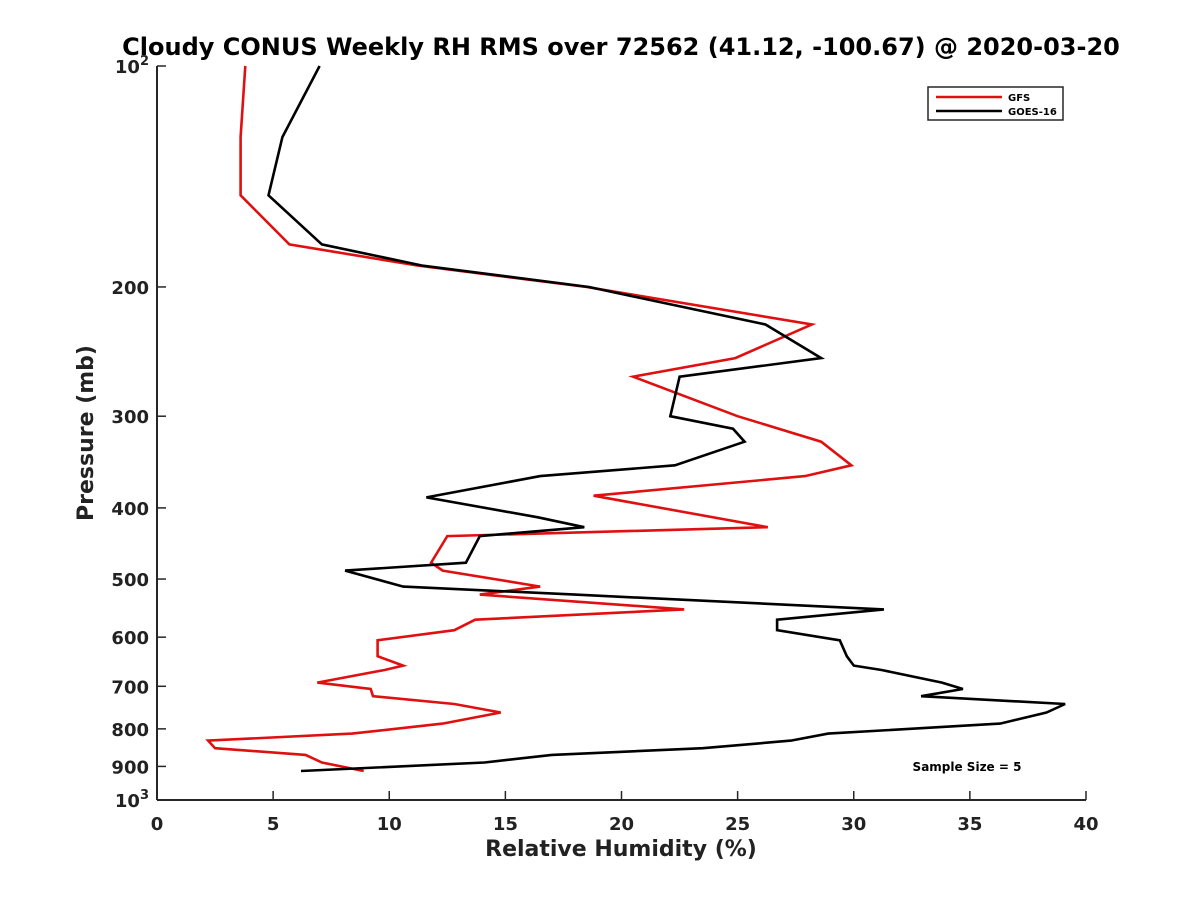 Image resolution: width=1200 pixels, height=900 pixels. What do you see at coordinates (1085, 824) in the screenshot?
I see `x-tick-label: 40` at bounding box center [1085, 824].